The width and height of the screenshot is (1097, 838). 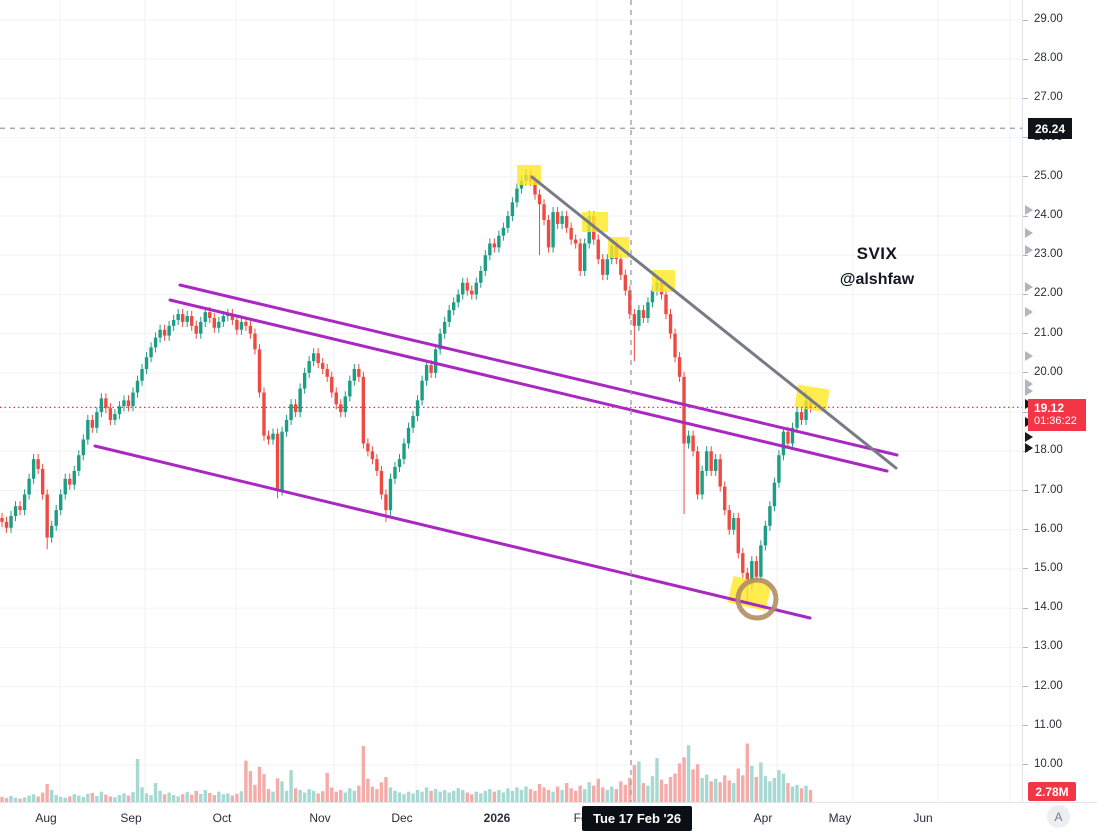 What do you see at coordinates (1048, 58) in the screenshot?
I see `price-tick-label: 28.00` at bounding box center [1048, 58].